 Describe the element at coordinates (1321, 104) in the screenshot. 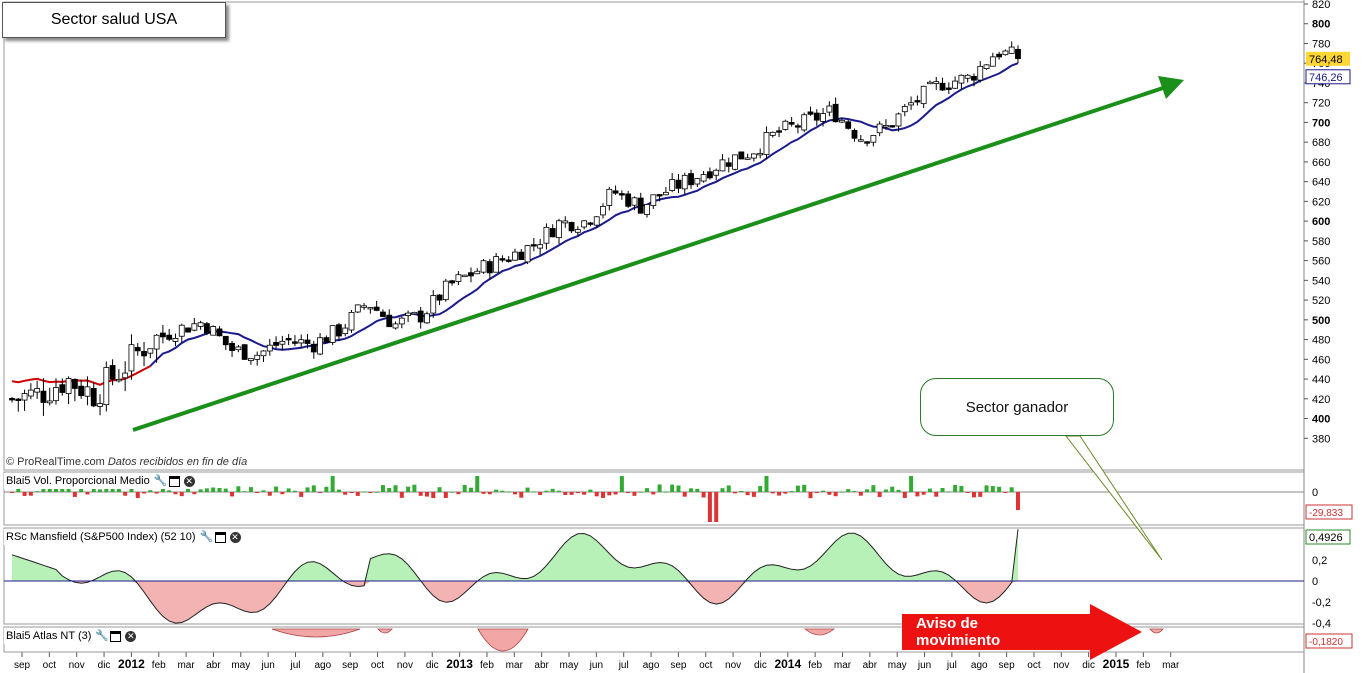

I see `price-tick-label: 720` at that location.